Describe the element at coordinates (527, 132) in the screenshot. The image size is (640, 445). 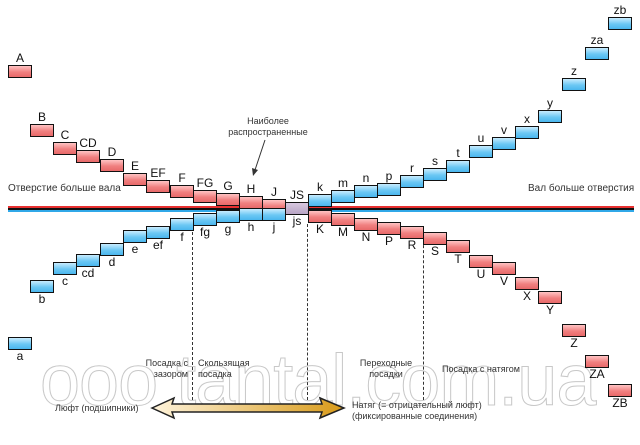
I see `shaft-tolerance-x` at that location.